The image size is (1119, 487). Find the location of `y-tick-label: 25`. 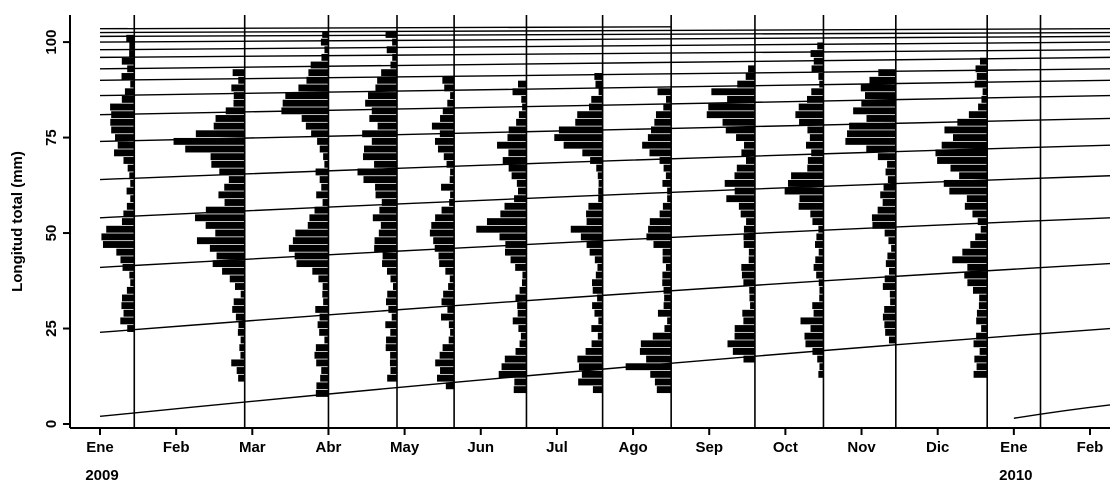

y-tick-label: 25 is located at coordinates (51, 328).